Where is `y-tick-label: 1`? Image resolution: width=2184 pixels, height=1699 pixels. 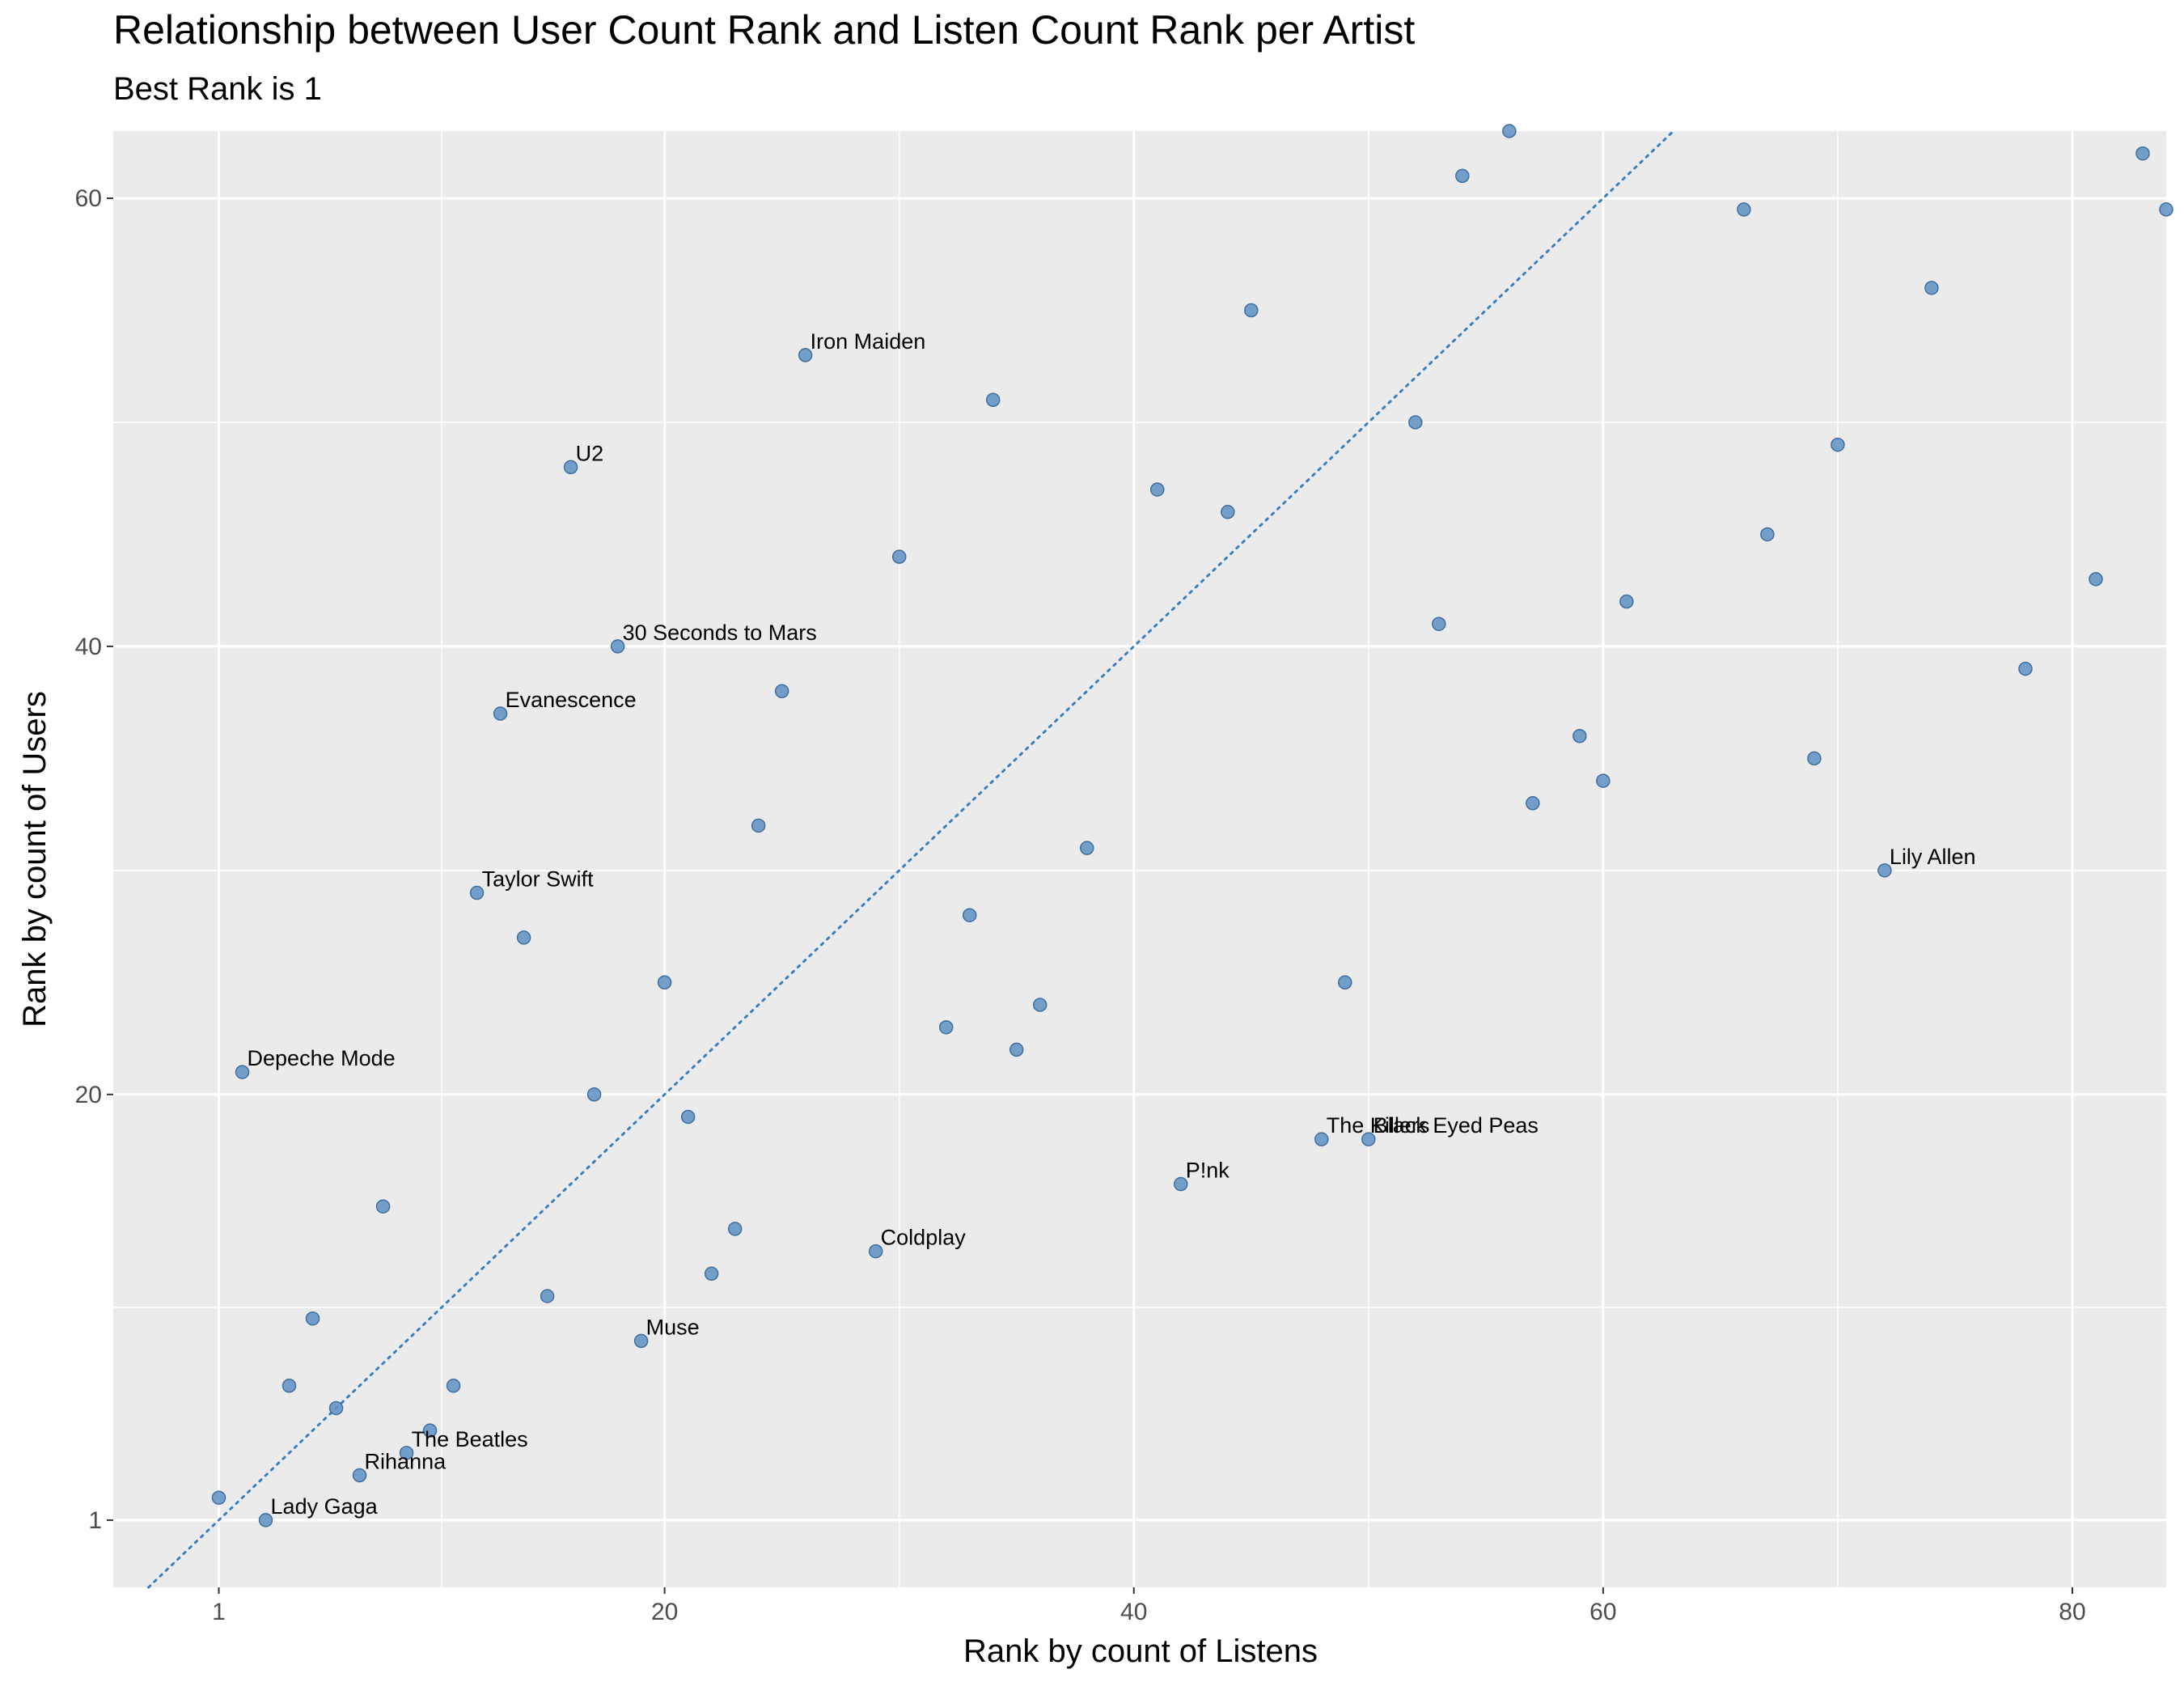 y-tick-label: 1 is located at coordinates (95, 1520).